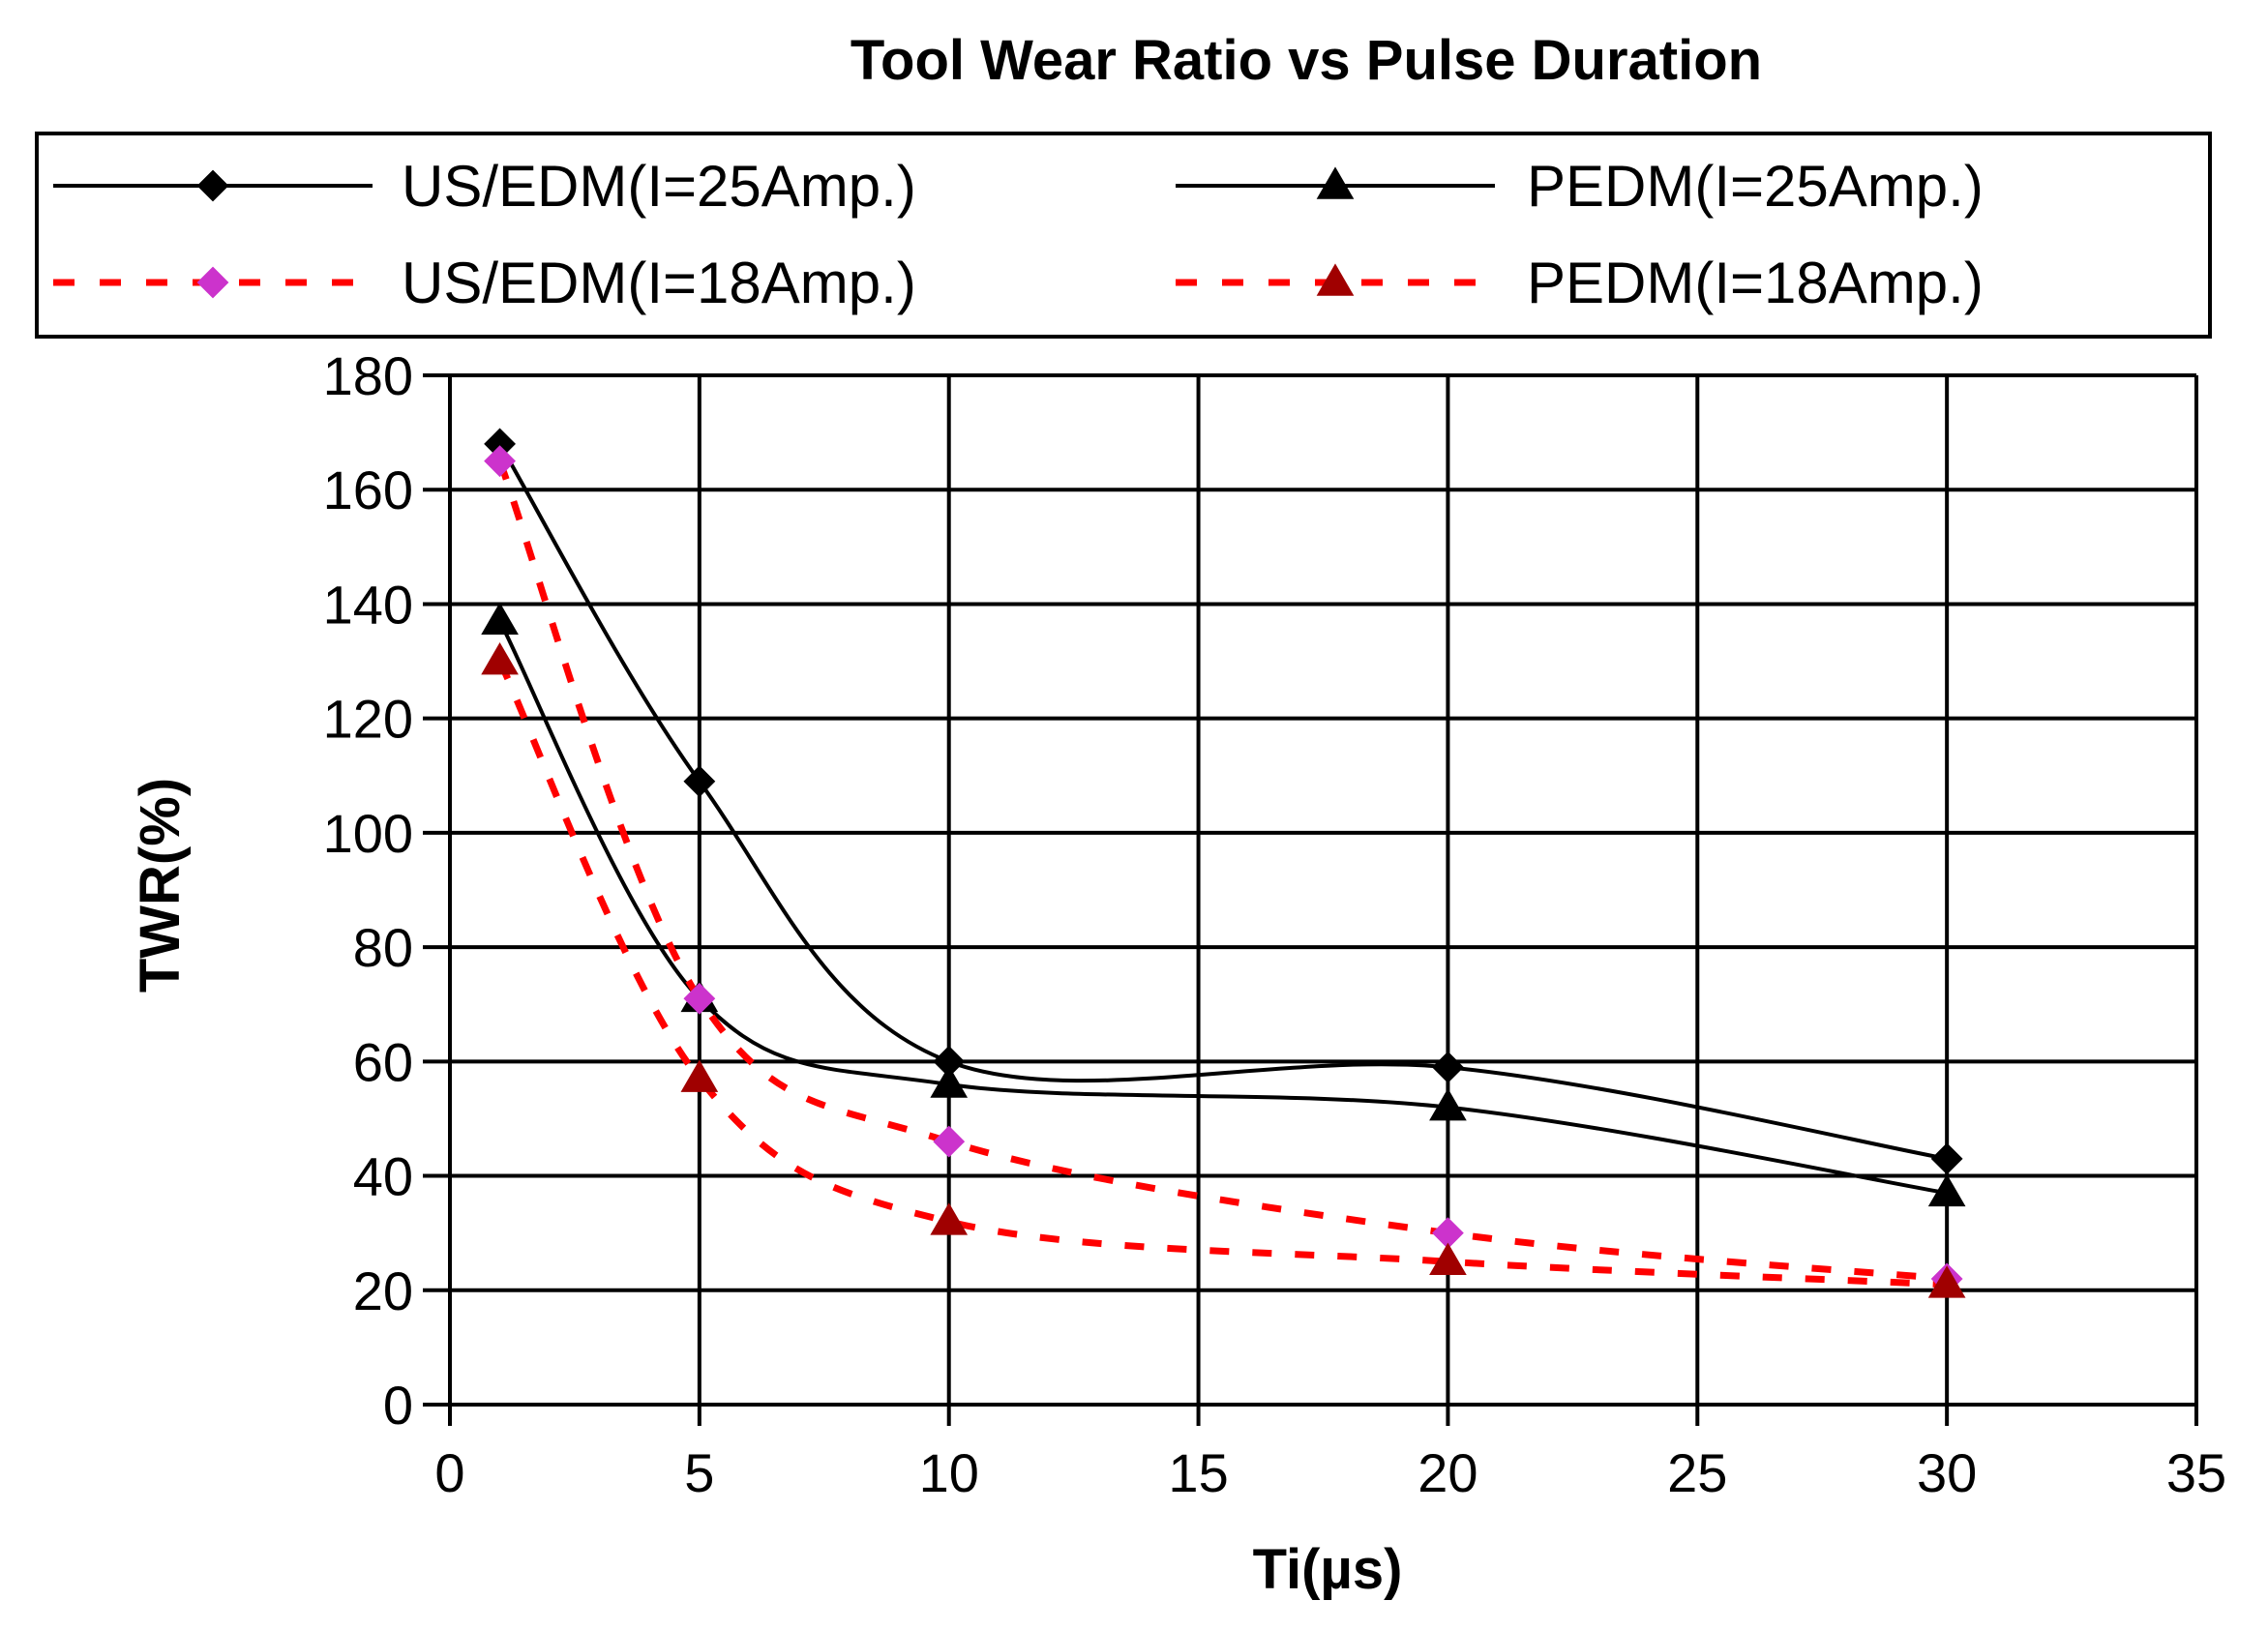 This screenshot has height=1630, width=2268. Describe the element at coordinates (383, 947) in the screenshot. I see `y-tick-label: 80` at that location.